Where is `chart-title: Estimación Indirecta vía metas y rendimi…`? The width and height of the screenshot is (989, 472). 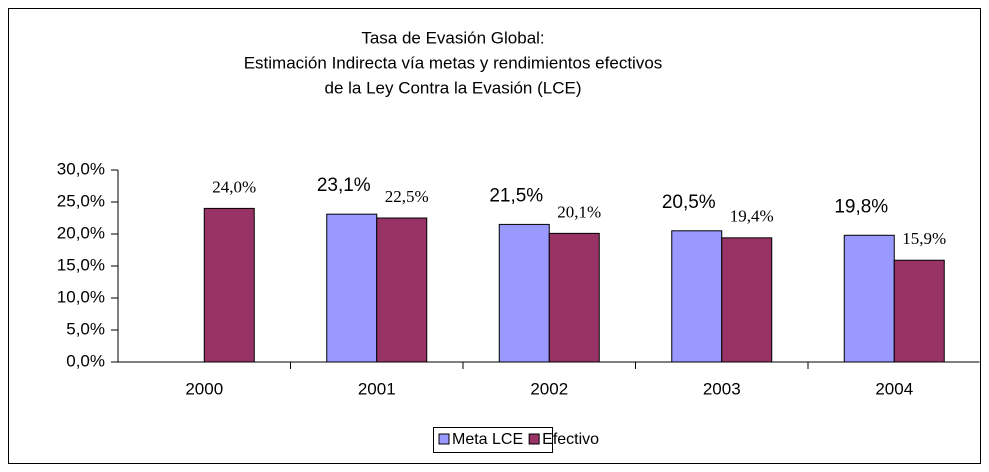
chart-title: Estimación Indirecta vía metas y rendimi… is located at coordinates (453, 62).